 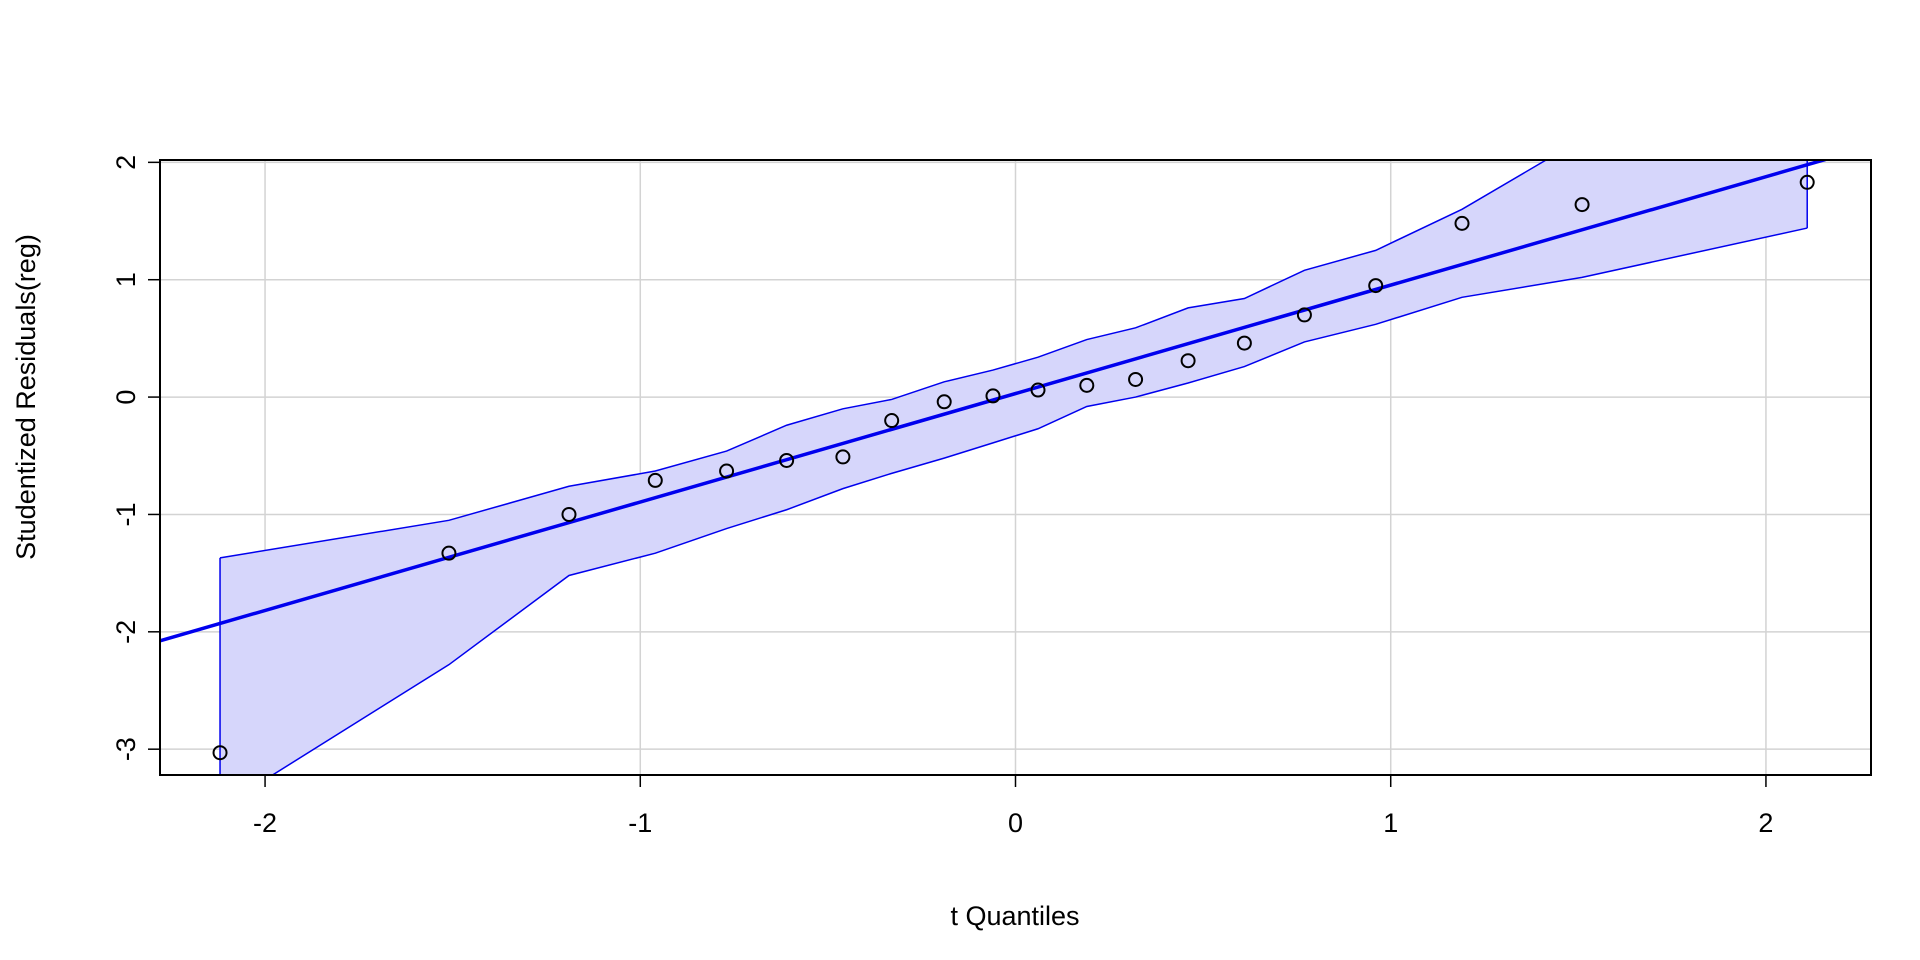 I want to click on x-tick-label: 1, so click(x=1390, y=823).